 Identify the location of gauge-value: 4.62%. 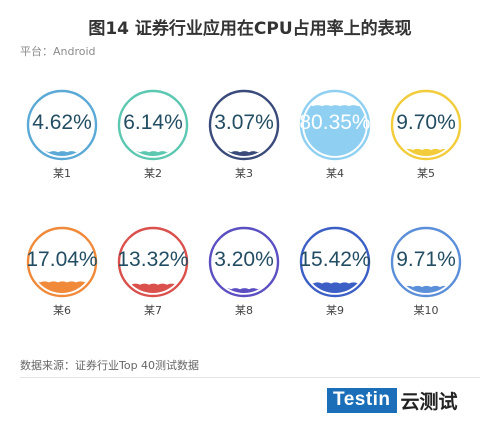
(62, 122).